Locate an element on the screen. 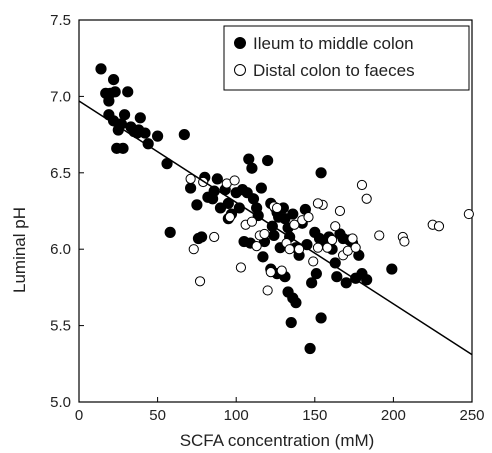 The image size is (492, 453). y-tick-label: 7.0 is located at coordinates (60, 96).